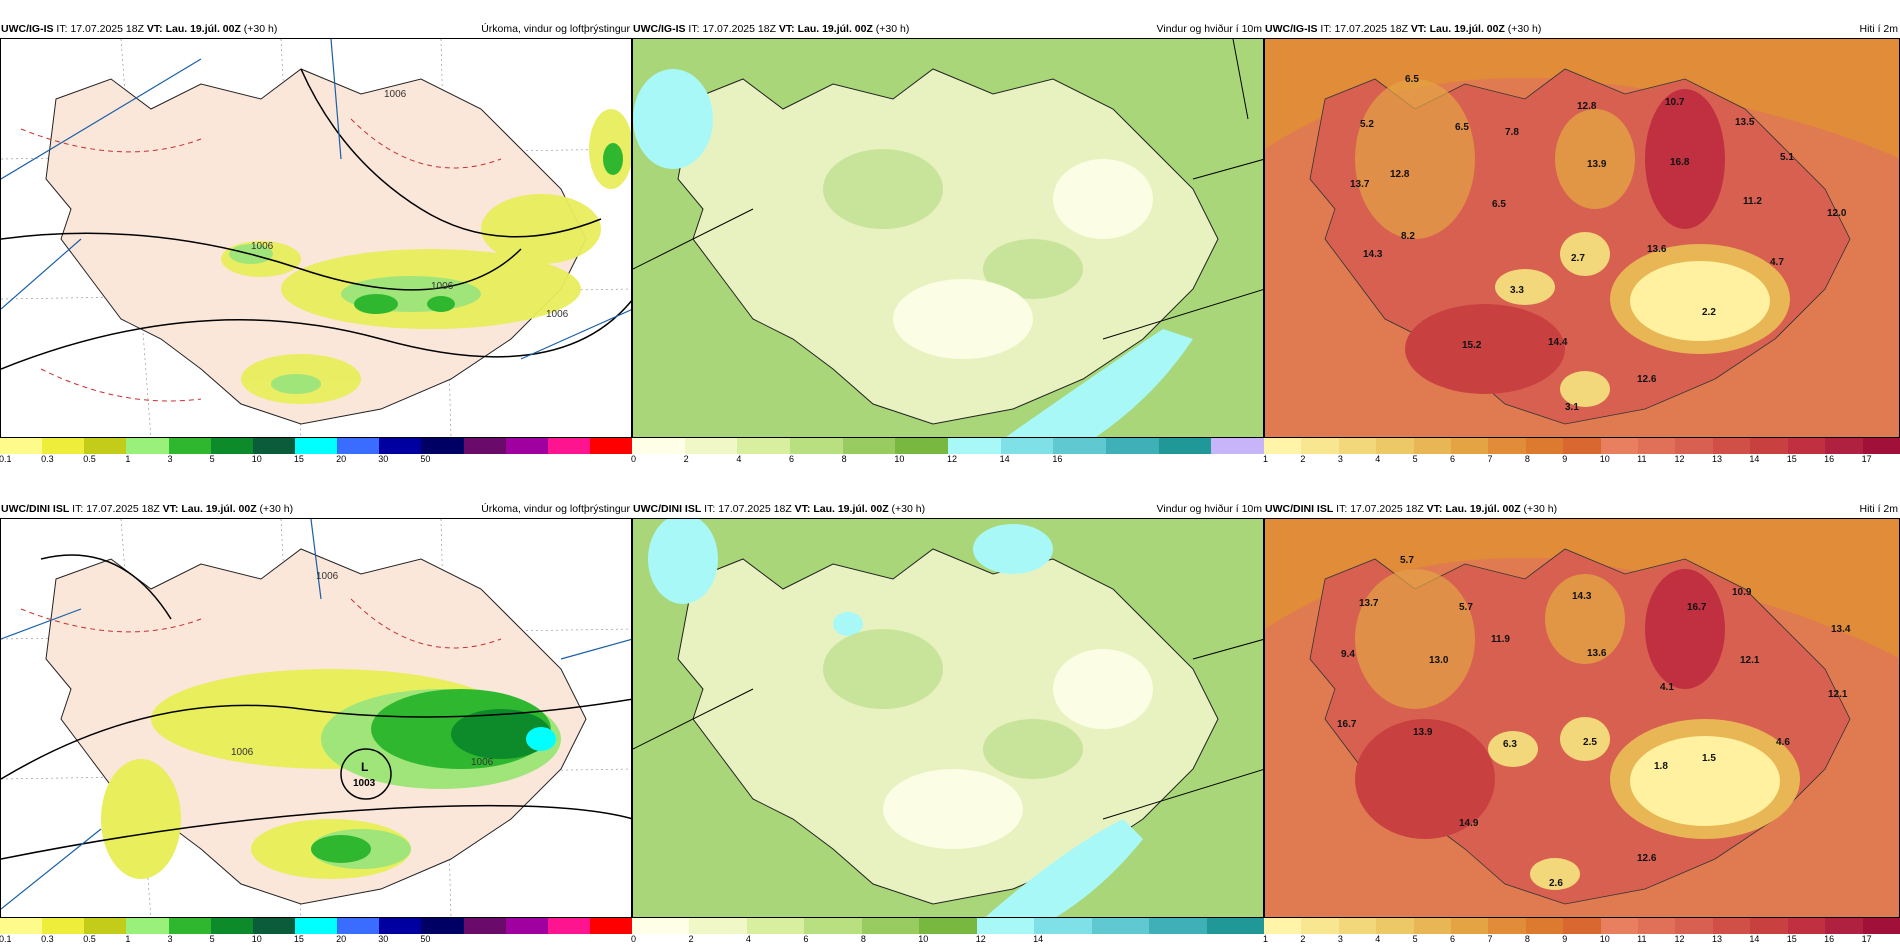  Describe the element at coordinates (634, 939) in the screenshot. I see `colorbar-tick: 0` at that location.